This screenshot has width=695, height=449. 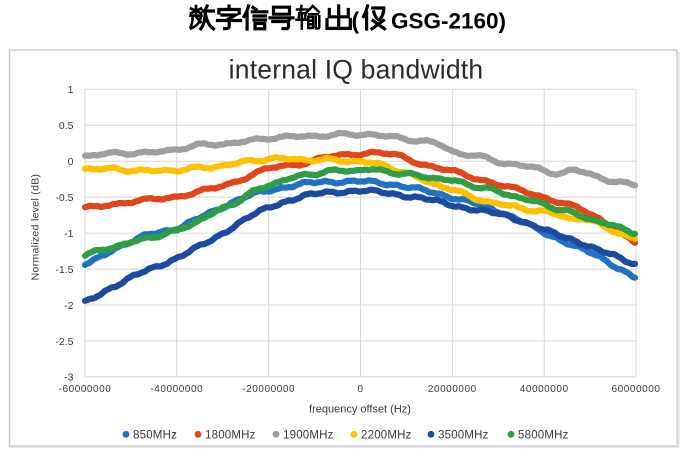 I want to click on svg-text: -60000000, so click(x=85, y=389).